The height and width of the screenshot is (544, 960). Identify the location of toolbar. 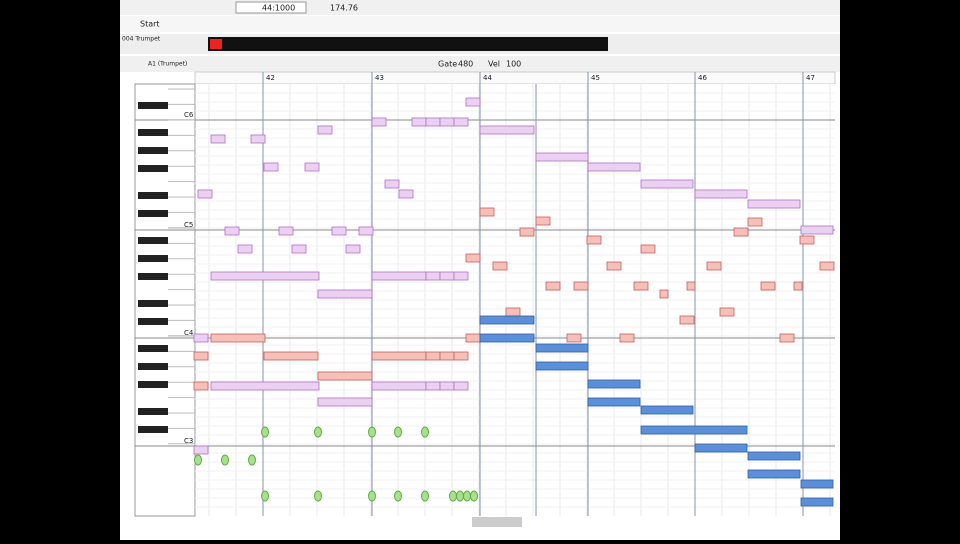
(480, 7).